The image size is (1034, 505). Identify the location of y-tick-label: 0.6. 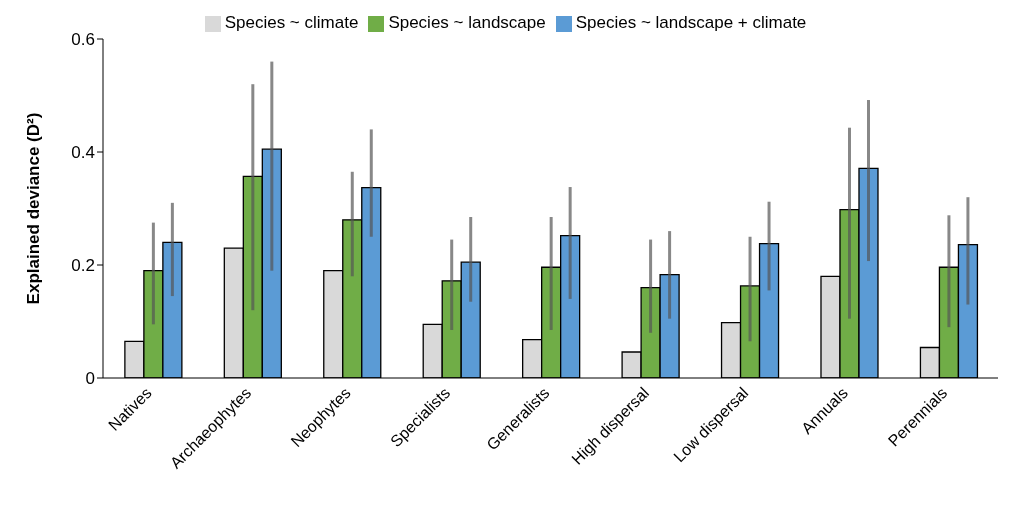
(83, 40).